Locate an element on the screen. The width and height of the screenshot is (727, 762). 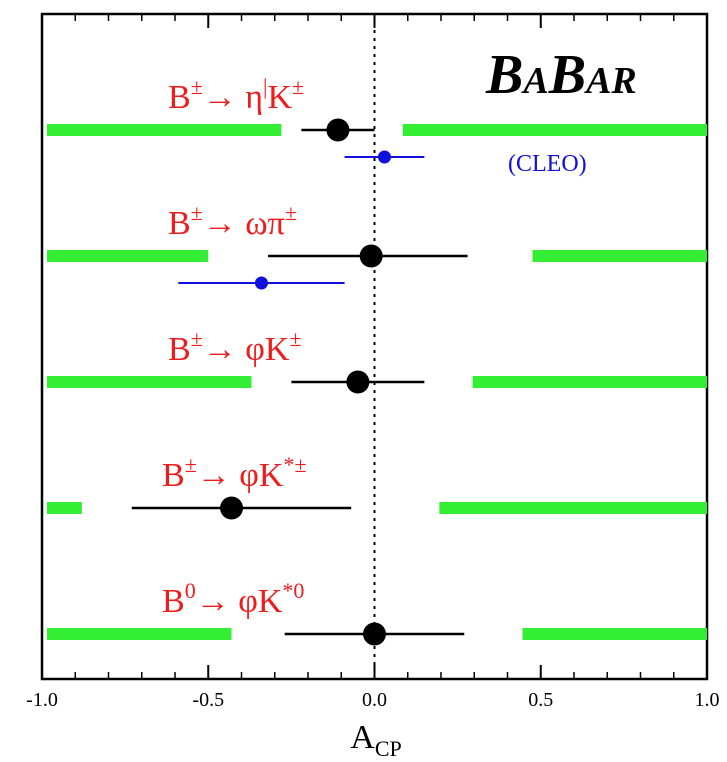
decay-meson-charge: *± is located at coordinates (294, 464).